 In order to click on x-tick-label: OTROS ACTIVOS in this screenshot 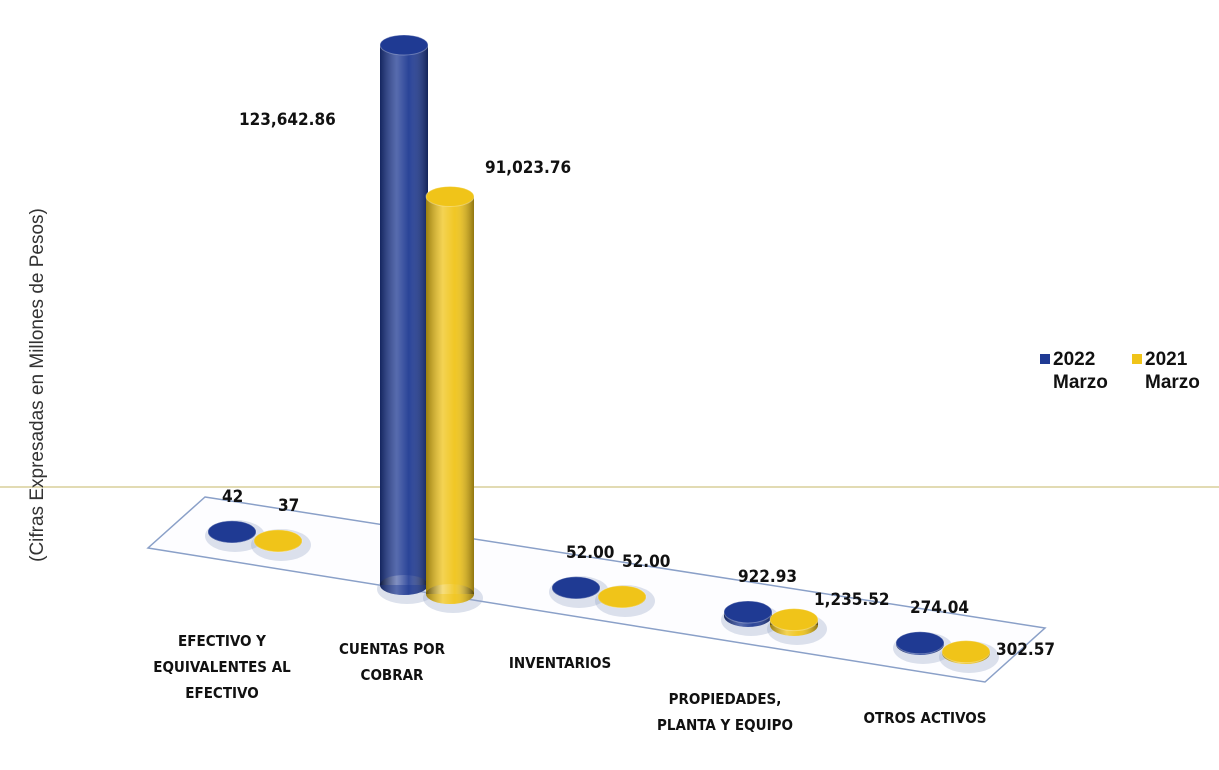, I will do `click(925, 718)`.